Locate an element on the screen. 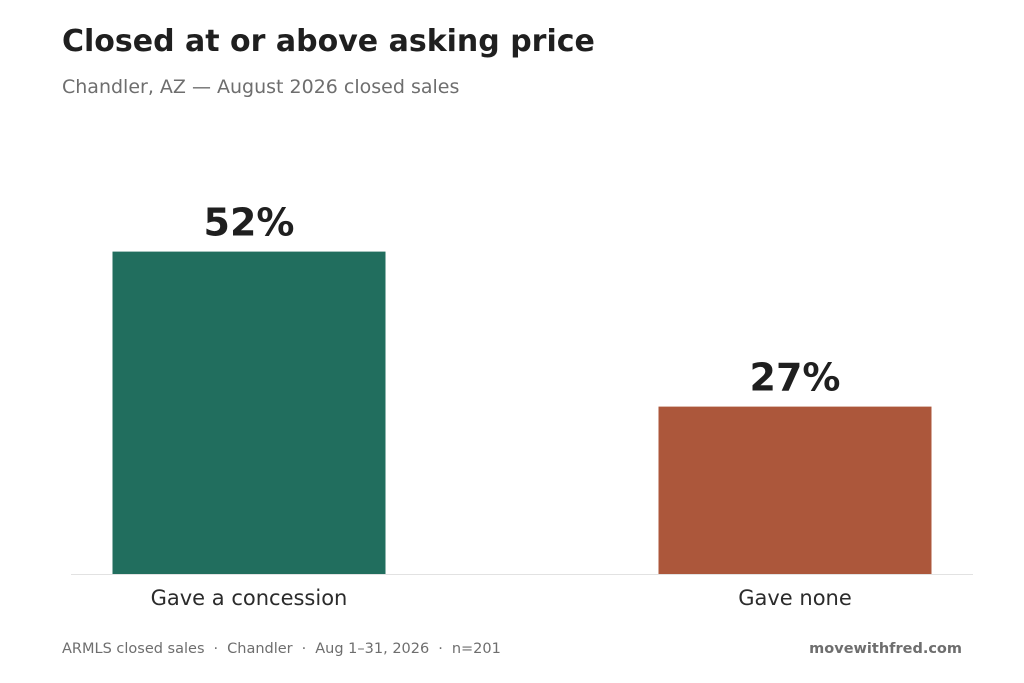 The image size is (1024, 683). footer-source-city: Chandler is located at coordinates (260, 649).